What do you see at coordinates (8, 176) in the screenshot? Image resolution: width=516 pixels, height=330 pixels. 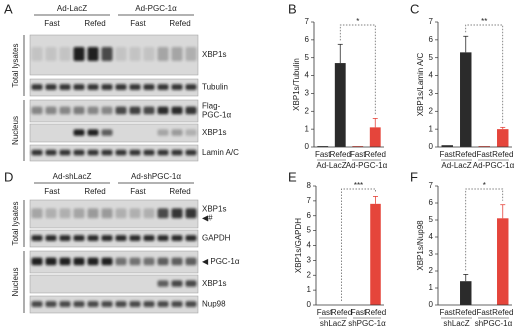 I see `panel-letter: D` at bounding box center [8, 176].